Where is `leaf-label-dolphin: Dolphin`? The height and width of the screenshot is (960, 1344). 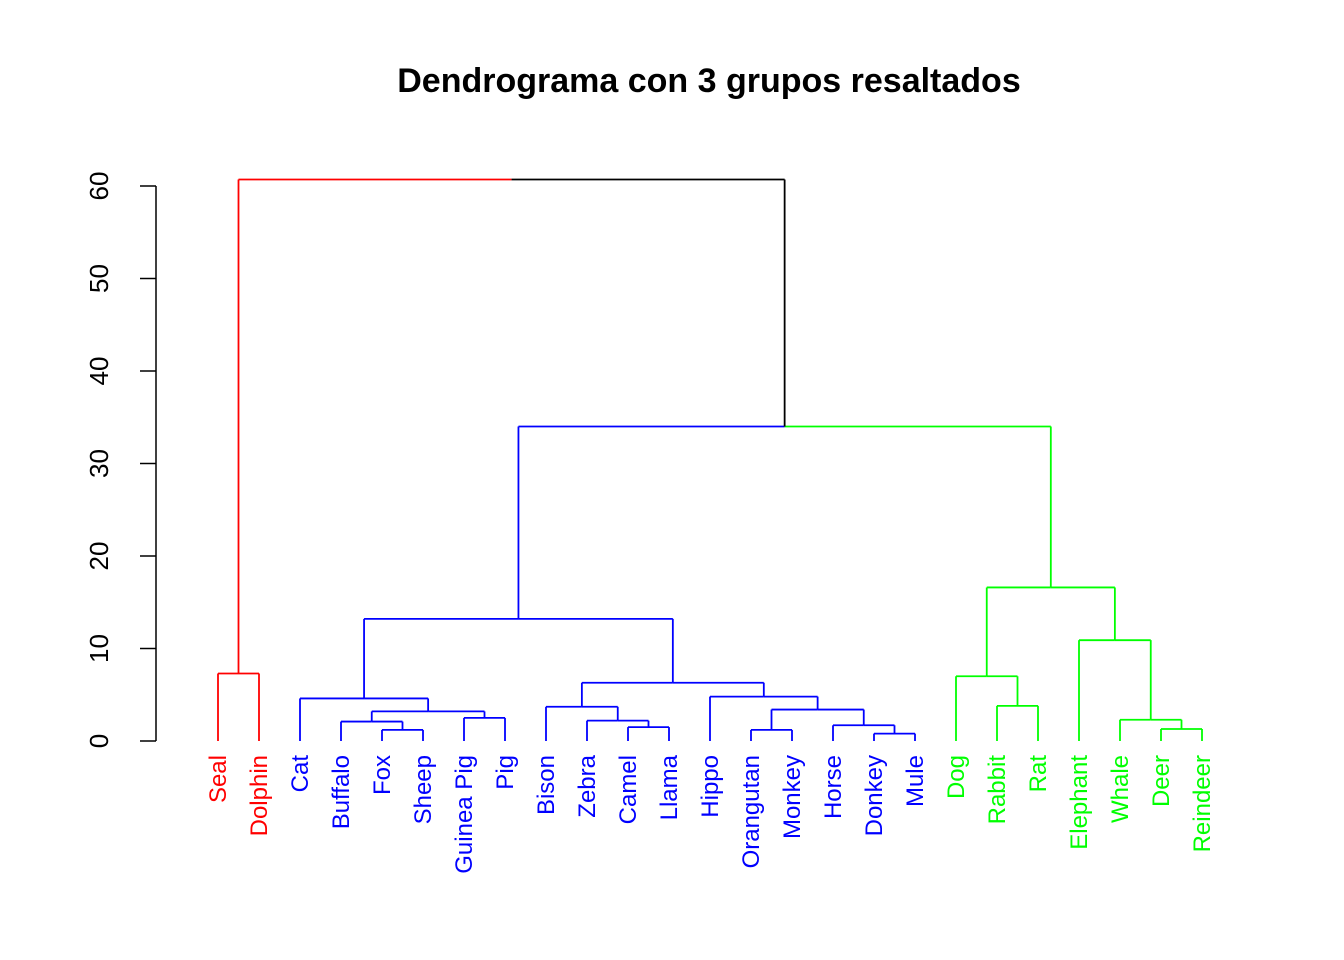 leaf-label-dolphin: Dolphin is located at coordinates (259, 795).